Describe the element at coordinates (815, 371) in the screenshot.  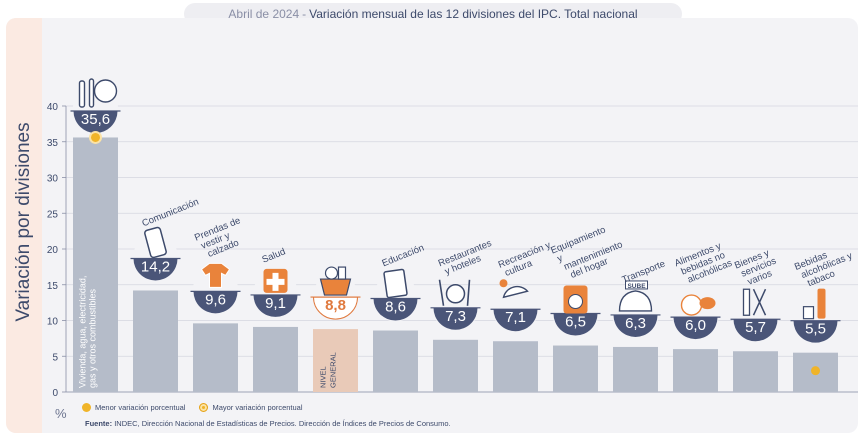
I see `min-marker` at that location.